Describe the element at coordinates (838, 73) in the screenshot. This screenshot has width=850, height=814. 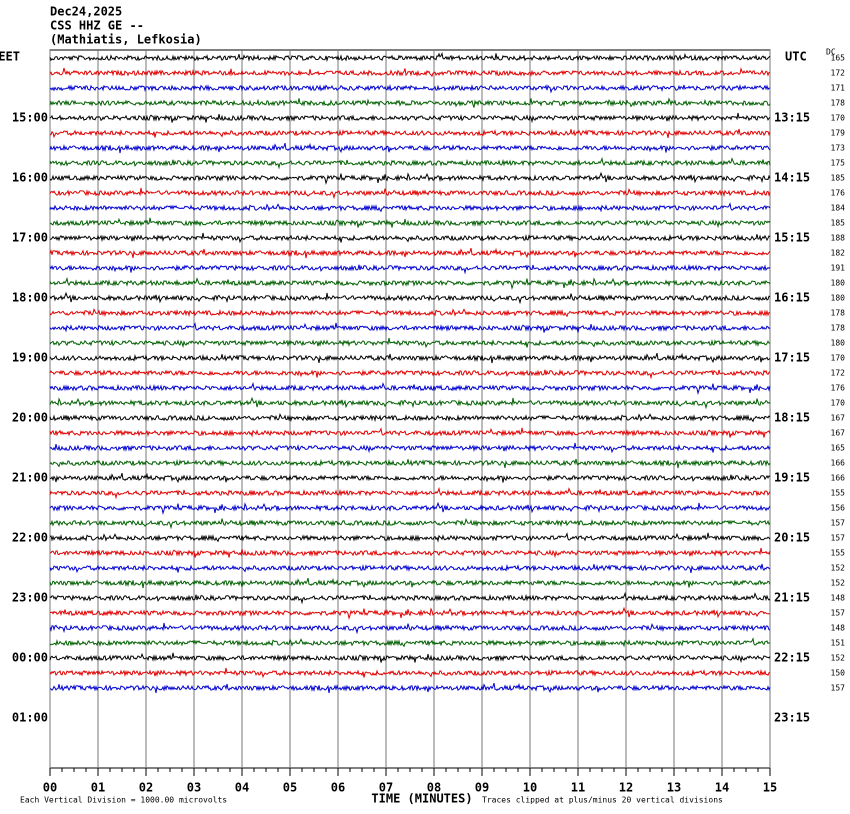
I see `dc-offset: 172` at that location.